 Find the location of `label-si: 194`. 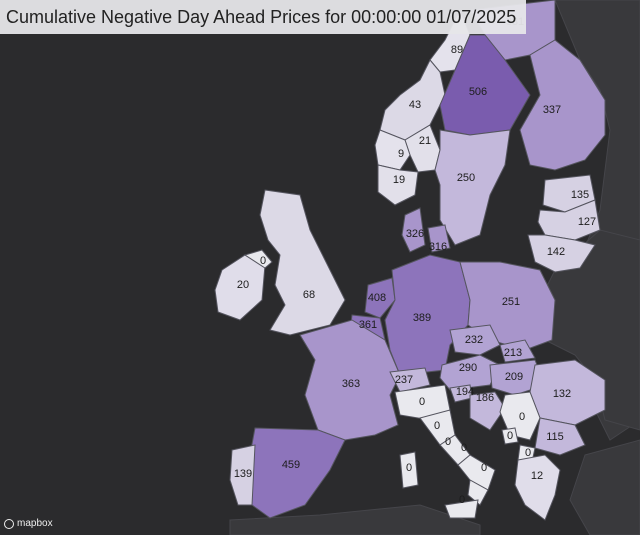

label-si: 194 is located at coordinates (465, 392).